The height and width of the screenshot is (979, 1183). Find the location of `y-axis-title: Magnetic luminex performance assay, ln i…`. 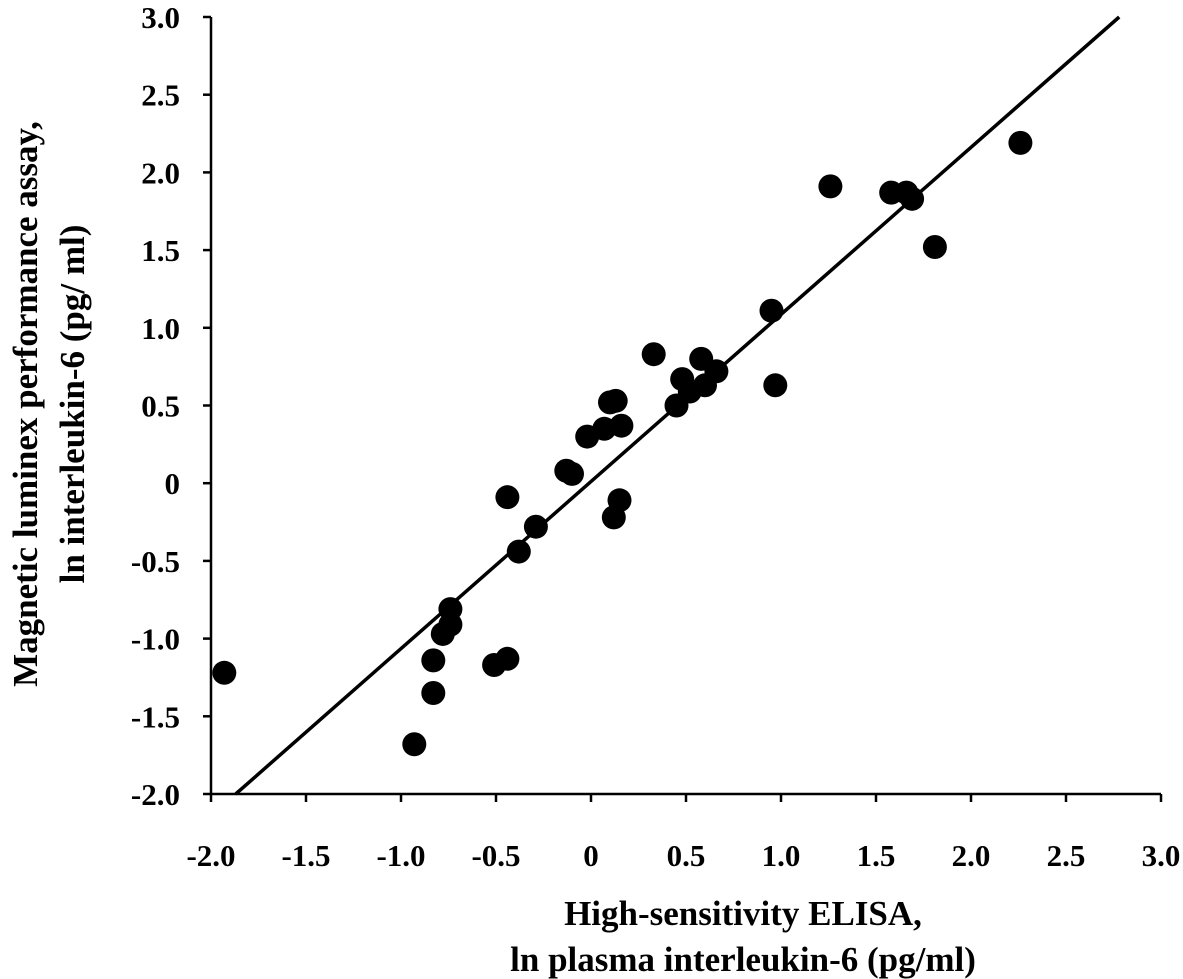

y-axis-title: Magnetic luminex performance assay, ln i… is located at coordinates (49, 404).